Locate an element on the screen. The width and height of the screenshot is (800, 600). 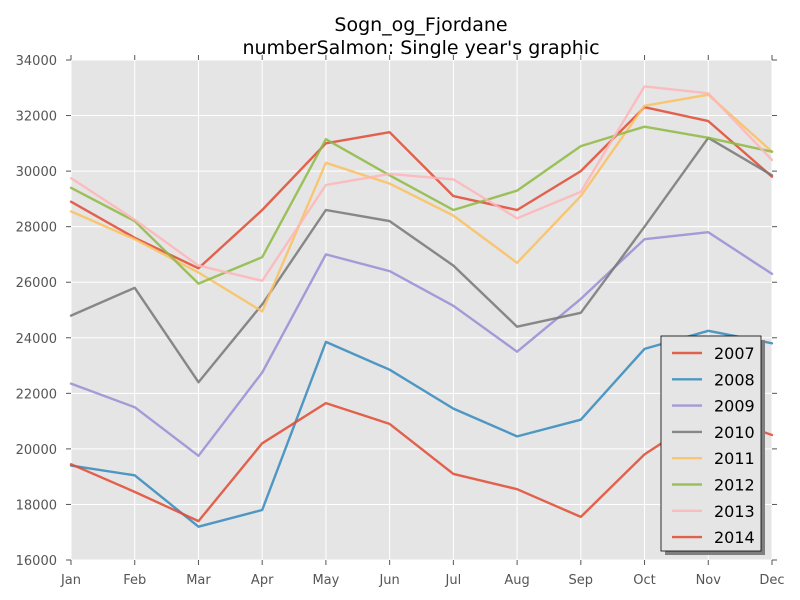
x-tick-label: Sep is located at coordinates (581, 580).